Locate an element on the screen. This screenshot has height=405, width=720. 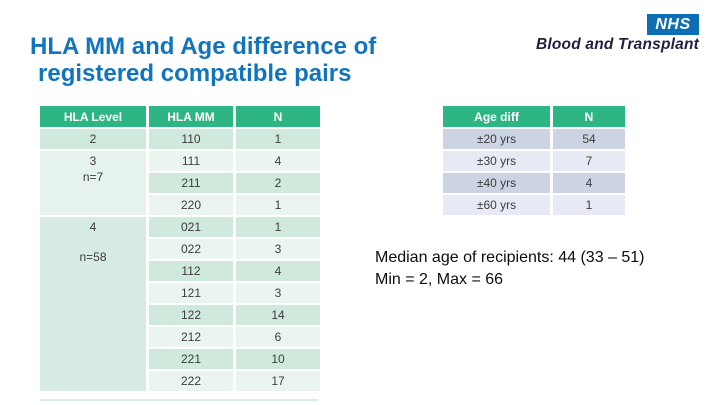
table-cell: 10 is located at coordinates (278, 359).